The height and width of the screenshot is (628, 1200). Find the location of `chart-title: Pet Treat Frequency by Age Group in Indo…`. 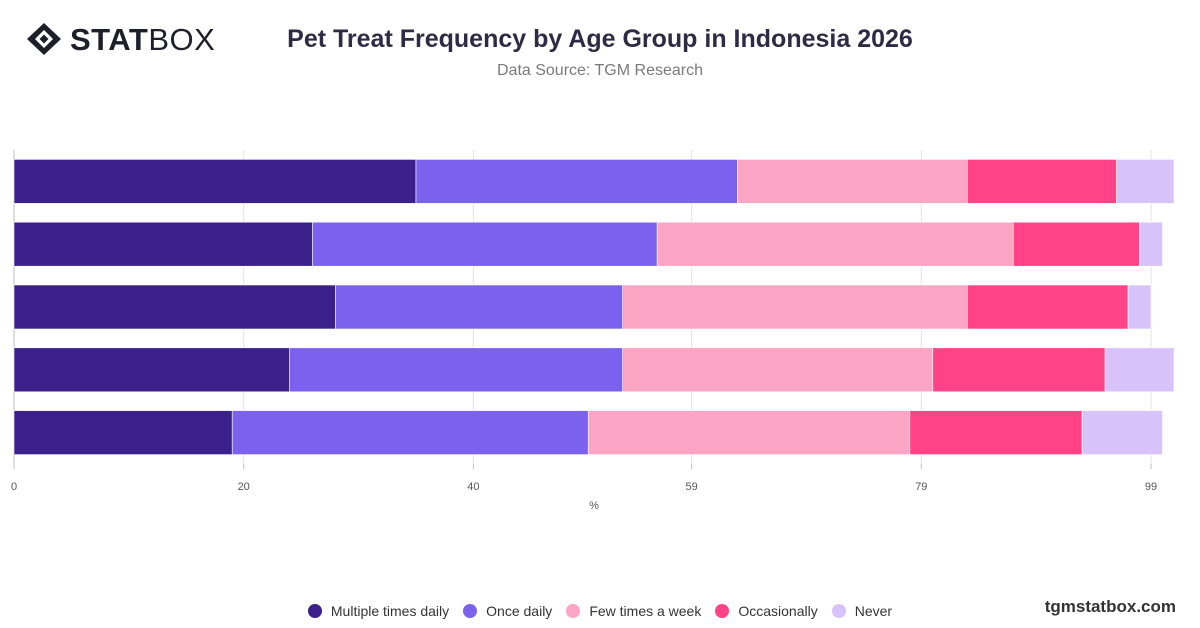

chart-title: Pet Treat Frequency by Age Group in Indo… is located at coordinates (600, 39).